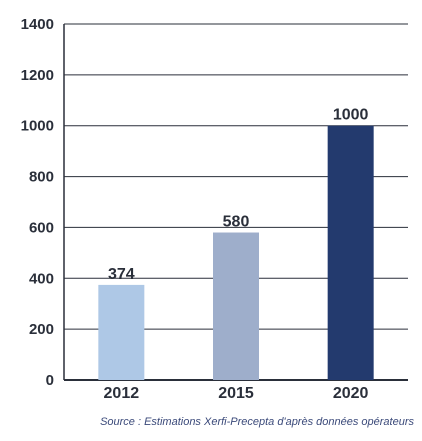 Image resolution: width=422 pixels, height=441 pixels. I want to click on x-tick-label: 2020, so click(351, 393).